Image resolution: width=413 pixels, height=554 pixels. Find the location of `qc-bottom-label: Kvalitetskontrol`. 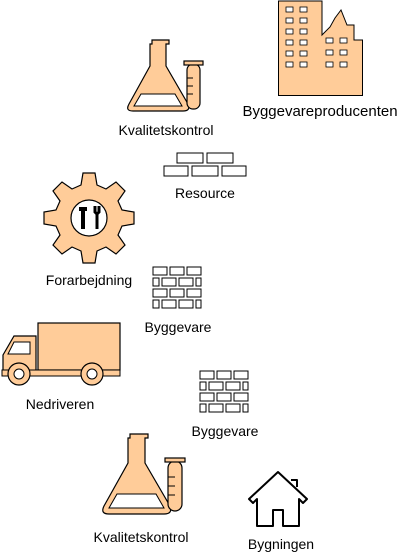

qc-bottom-label: Kvalitetskontrol is located at coordinates (141, 537).